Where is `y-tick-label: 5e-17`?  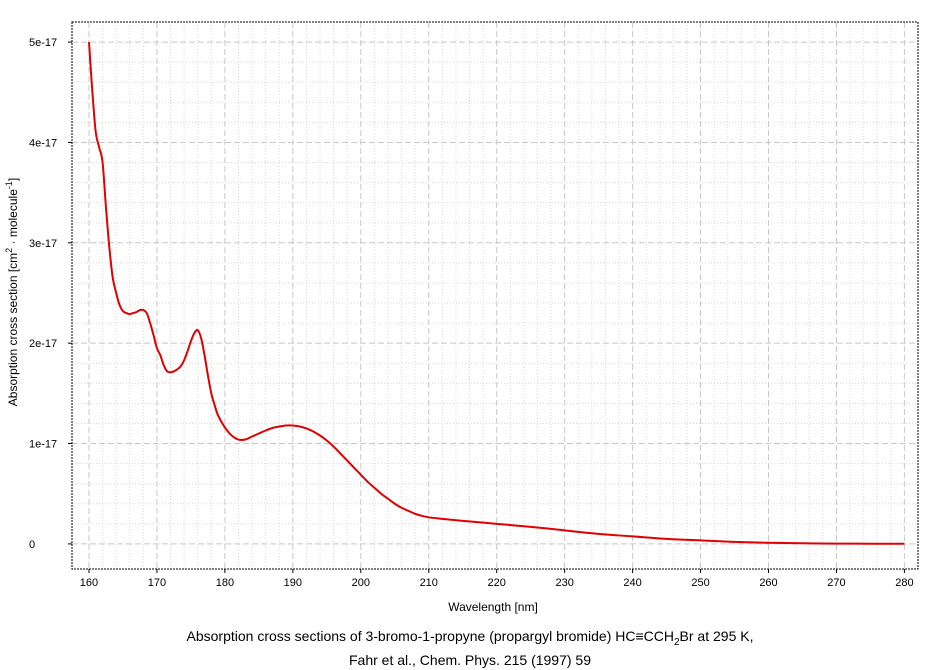 y-tick-label: 5e-17 is located at coordinates (43, 43).